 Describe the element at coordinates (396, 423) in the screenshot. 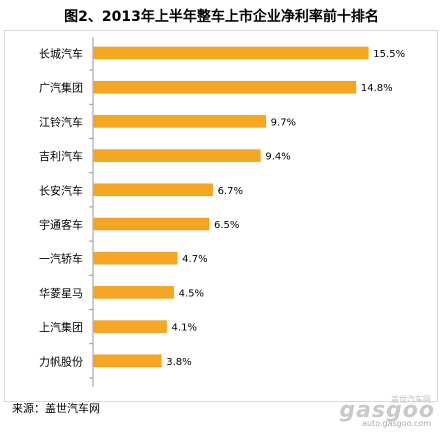

I see `watermark-url: auto.gasgoo.com` at that location.